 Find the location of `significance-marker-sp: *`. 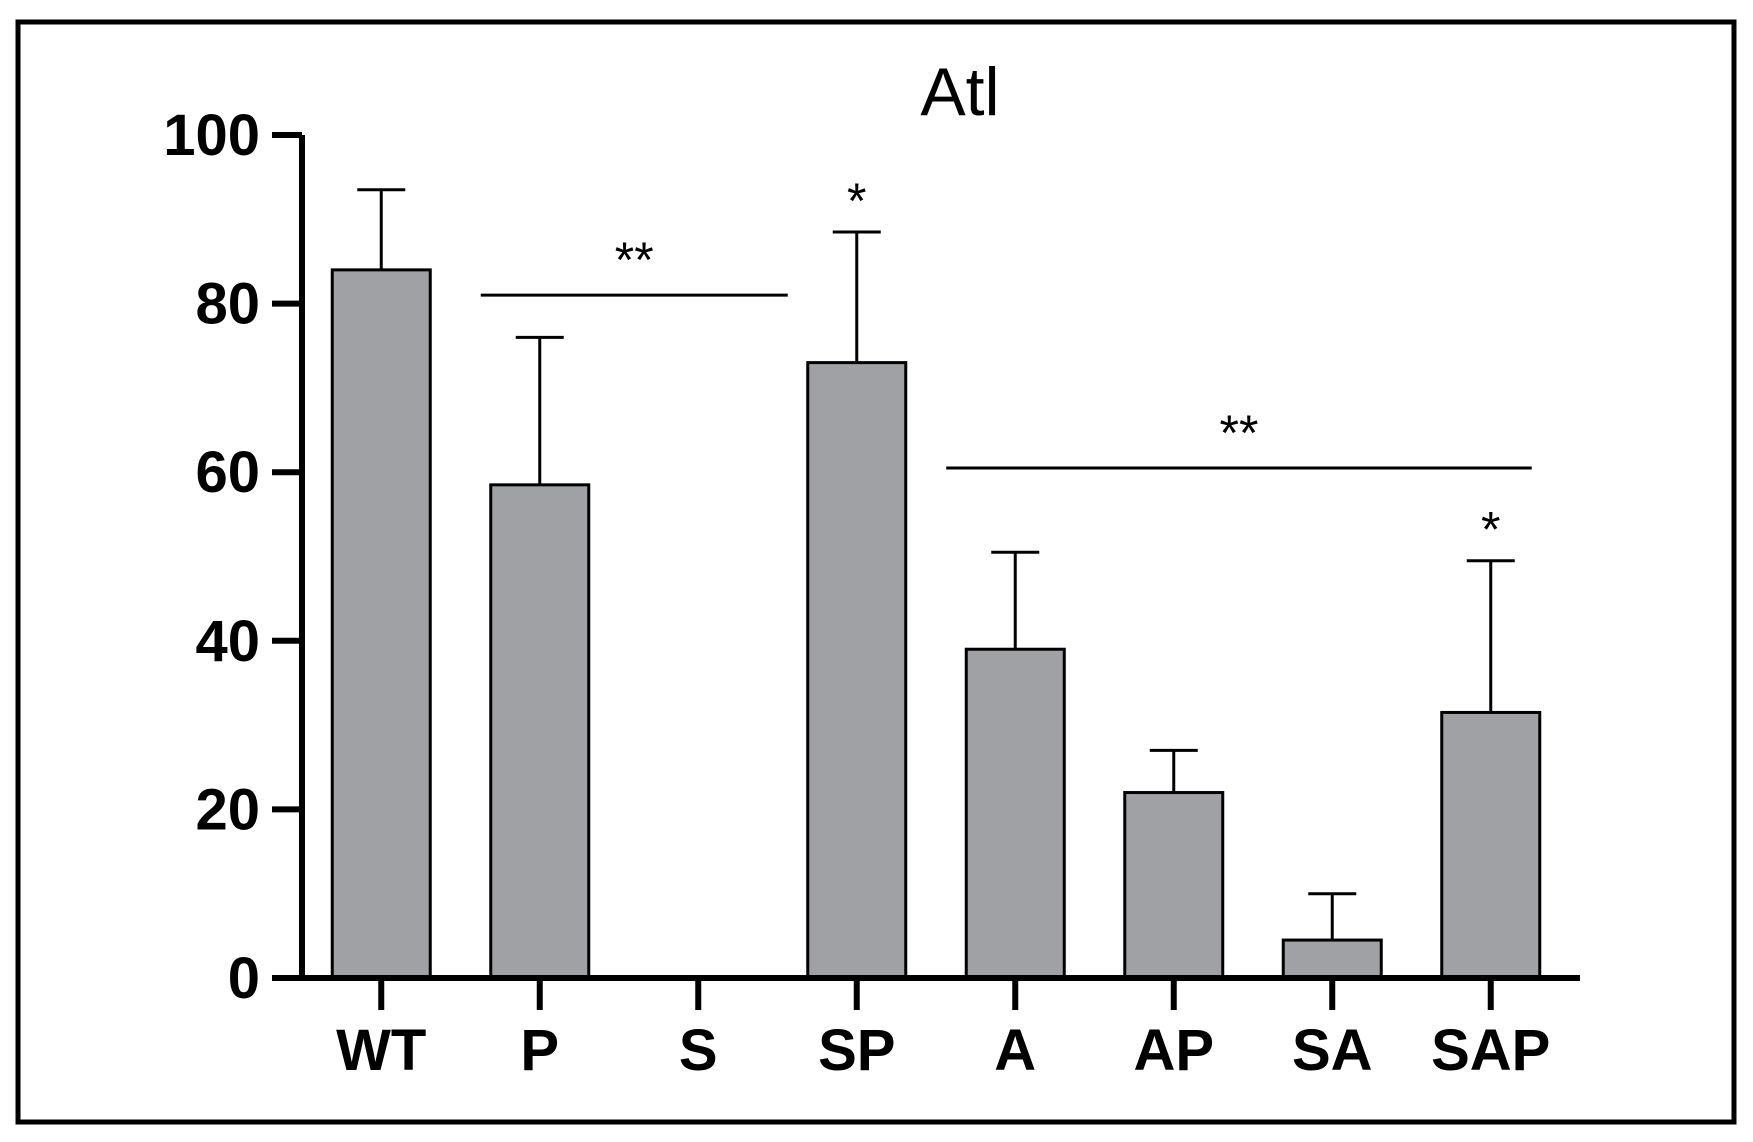

significance-marker-sp: * is located at coordinates (856, 201).